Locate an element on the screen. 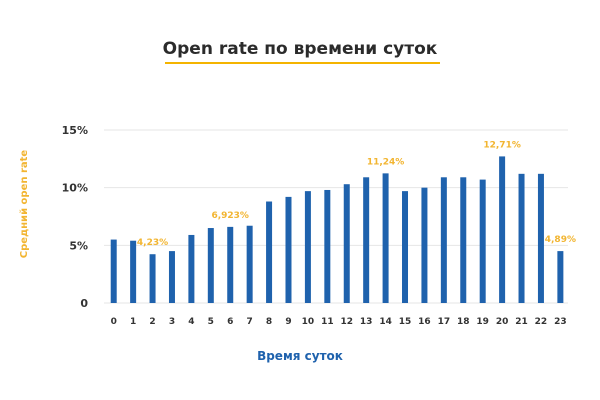 Image resolution: width=600 pixels, height=400 pixels. y-tick-label: 0 is located at coordinates (84, 303).